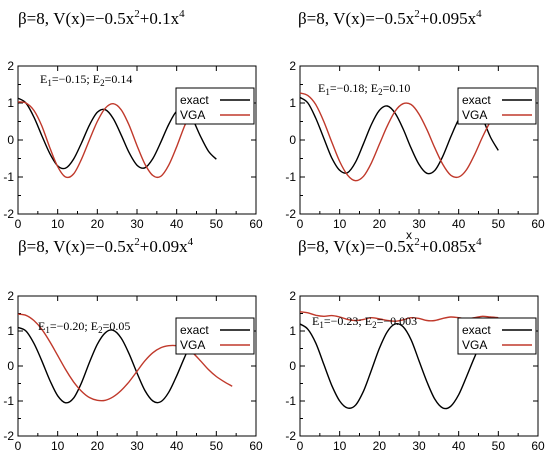  I want to click on energy-annotation: E1=−0.18; E2=0.10, so click(364, 89).